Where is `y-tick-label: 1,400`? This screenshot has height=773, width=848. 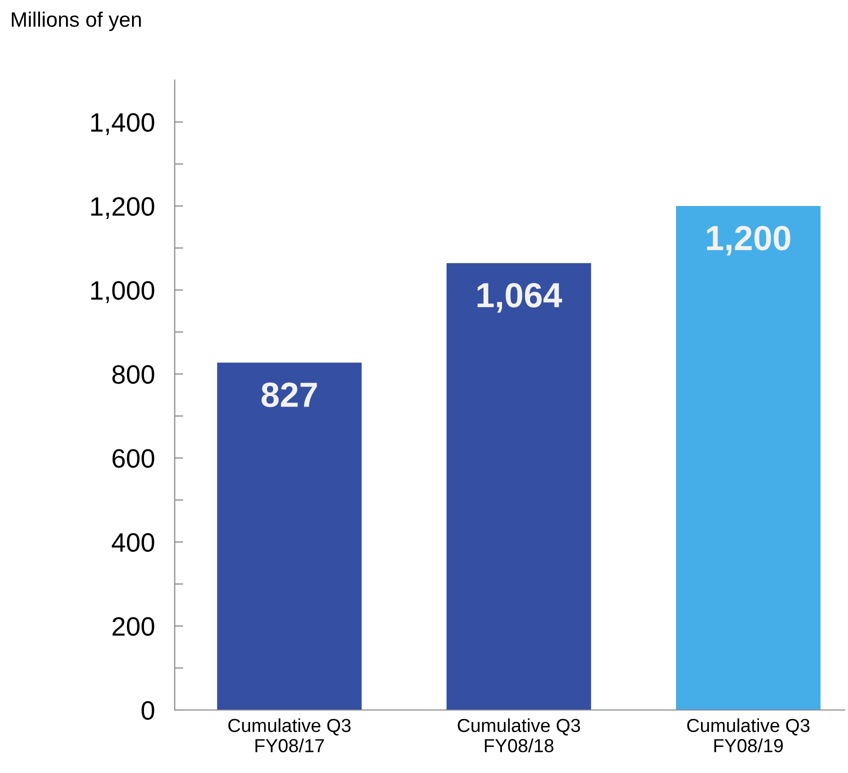
y-tick-label: 1,400 is located at coordinates (122, 124).